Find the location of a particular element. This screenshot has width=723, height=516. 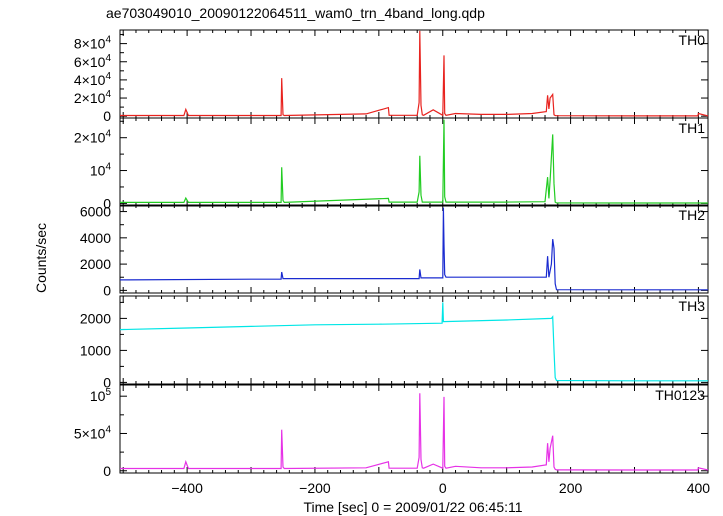

y-tick-label: 5×10⁴ is located at coordinates (93, 432).